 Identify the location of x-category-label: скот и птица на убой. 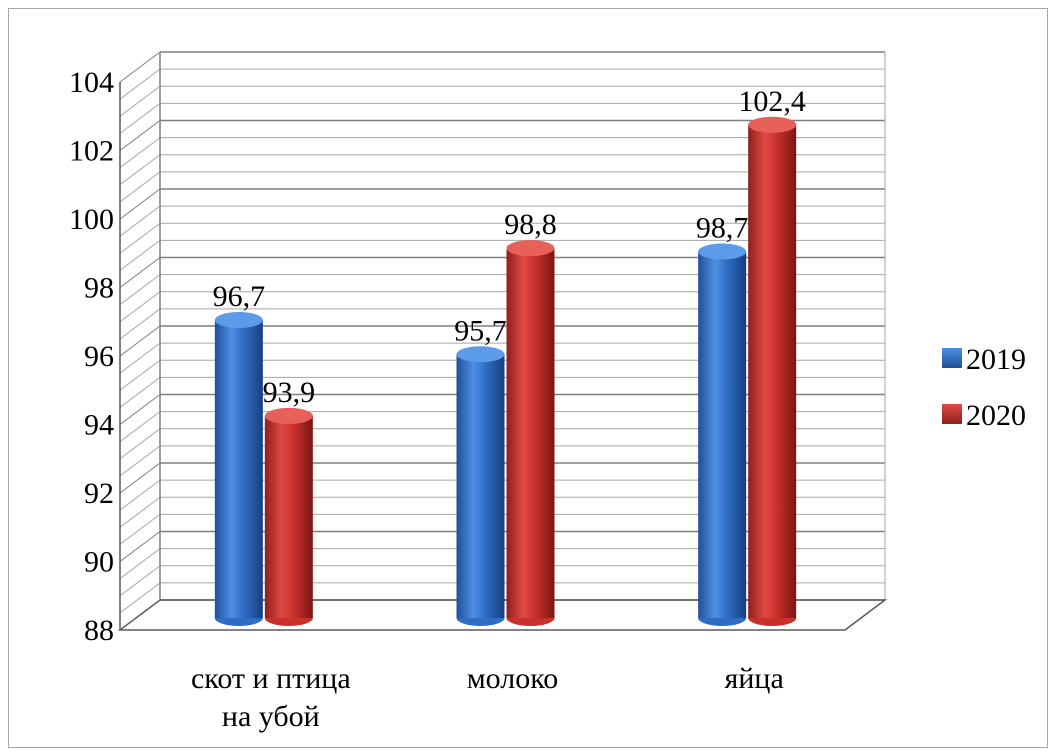
(271, 697).